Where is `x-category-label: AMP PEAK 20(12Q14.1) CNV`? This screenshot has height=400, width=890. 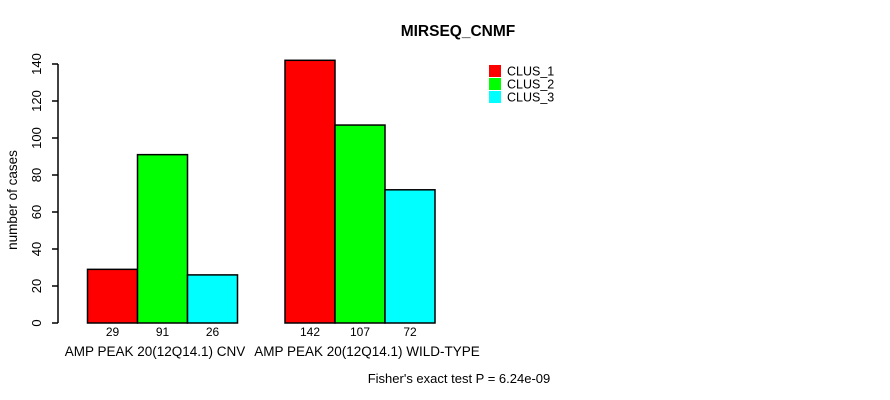 x-category-label: AMP PEAK 20(12Q14.1) CNV is located at coordinates (155, 351).